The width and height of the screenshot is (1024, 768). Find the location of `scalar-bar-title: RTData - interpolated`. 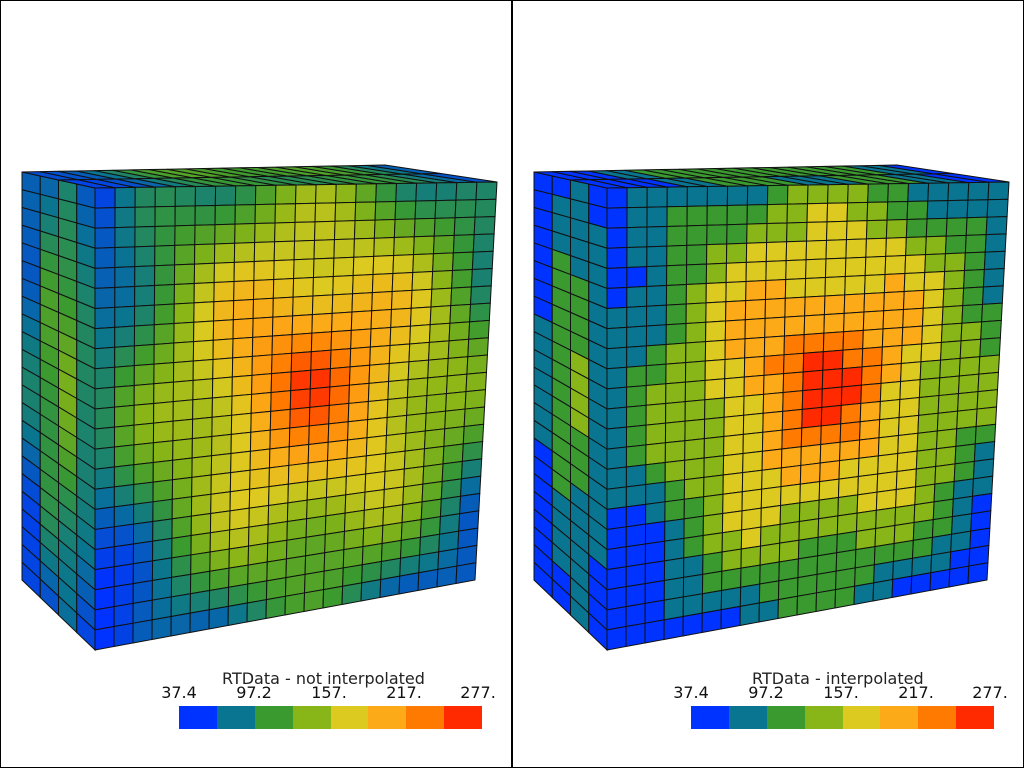

scalar-bar-title: RTData - interpolated is located at coordinates (838, 678).